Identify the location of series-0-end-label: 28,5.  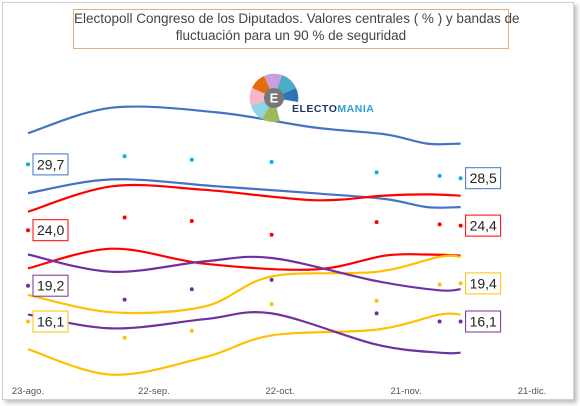
(483, 178).